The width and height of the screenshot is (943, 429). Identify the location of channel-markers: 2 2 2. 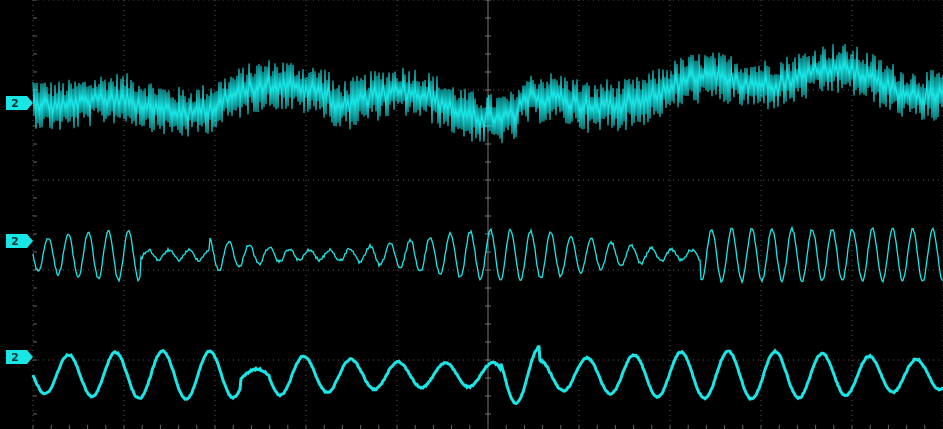
(19, 230).